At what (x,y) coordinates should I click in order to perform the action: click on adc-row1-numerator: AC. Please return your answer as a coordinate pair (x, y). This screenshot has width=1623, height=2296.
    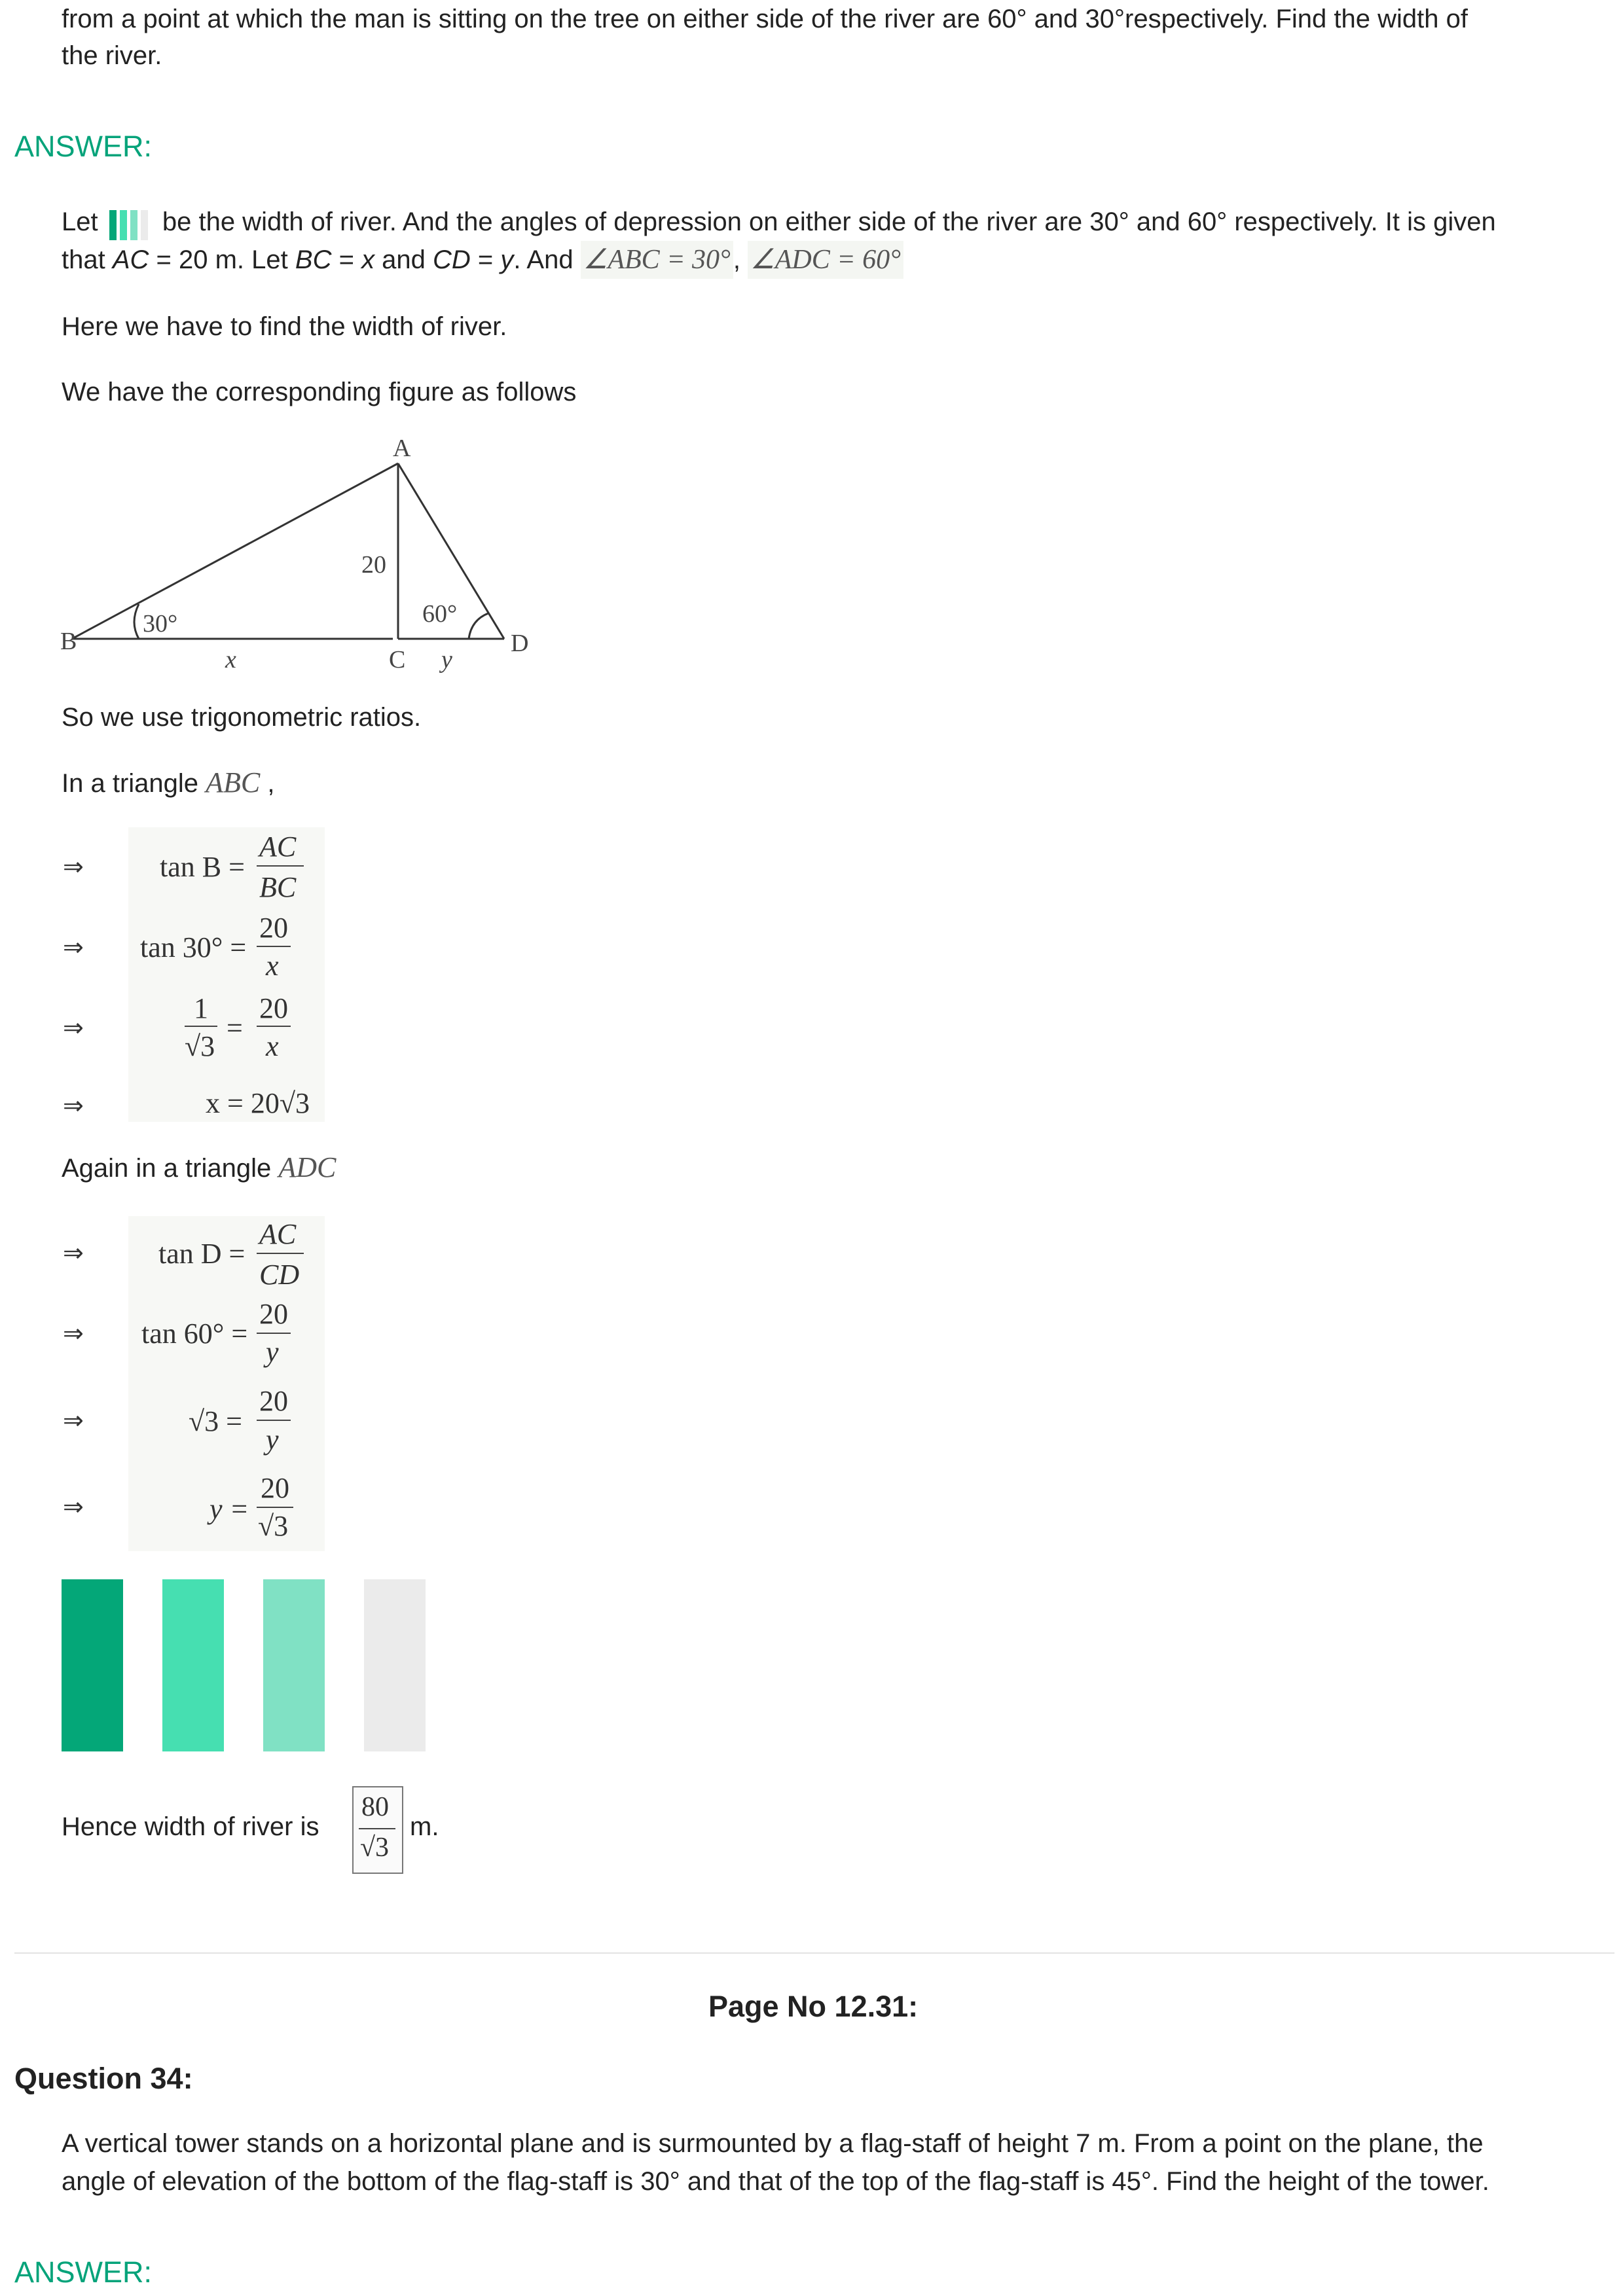
    Looking at the image, I should click on (278, 1234).